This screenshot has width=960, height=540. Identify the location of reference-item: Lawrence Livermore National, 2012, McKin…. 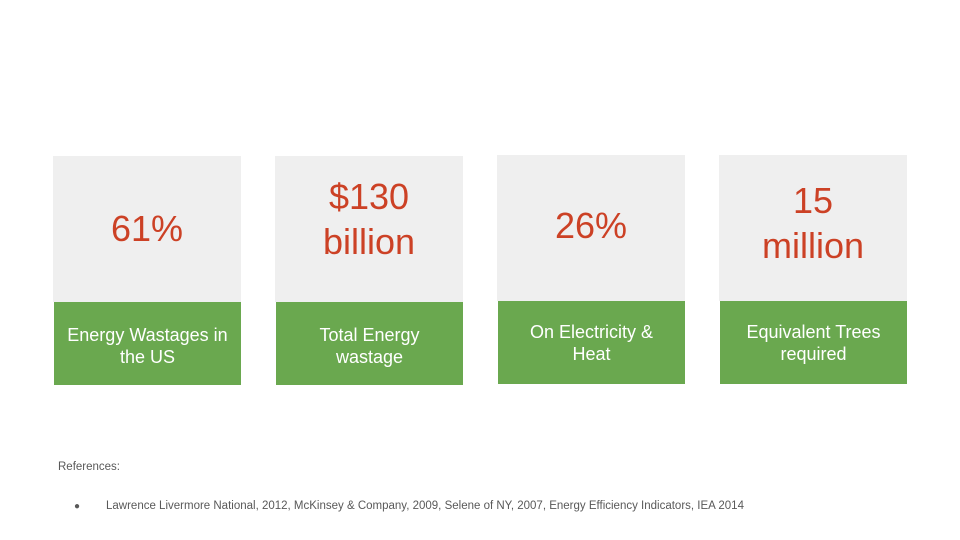
(425, 506).